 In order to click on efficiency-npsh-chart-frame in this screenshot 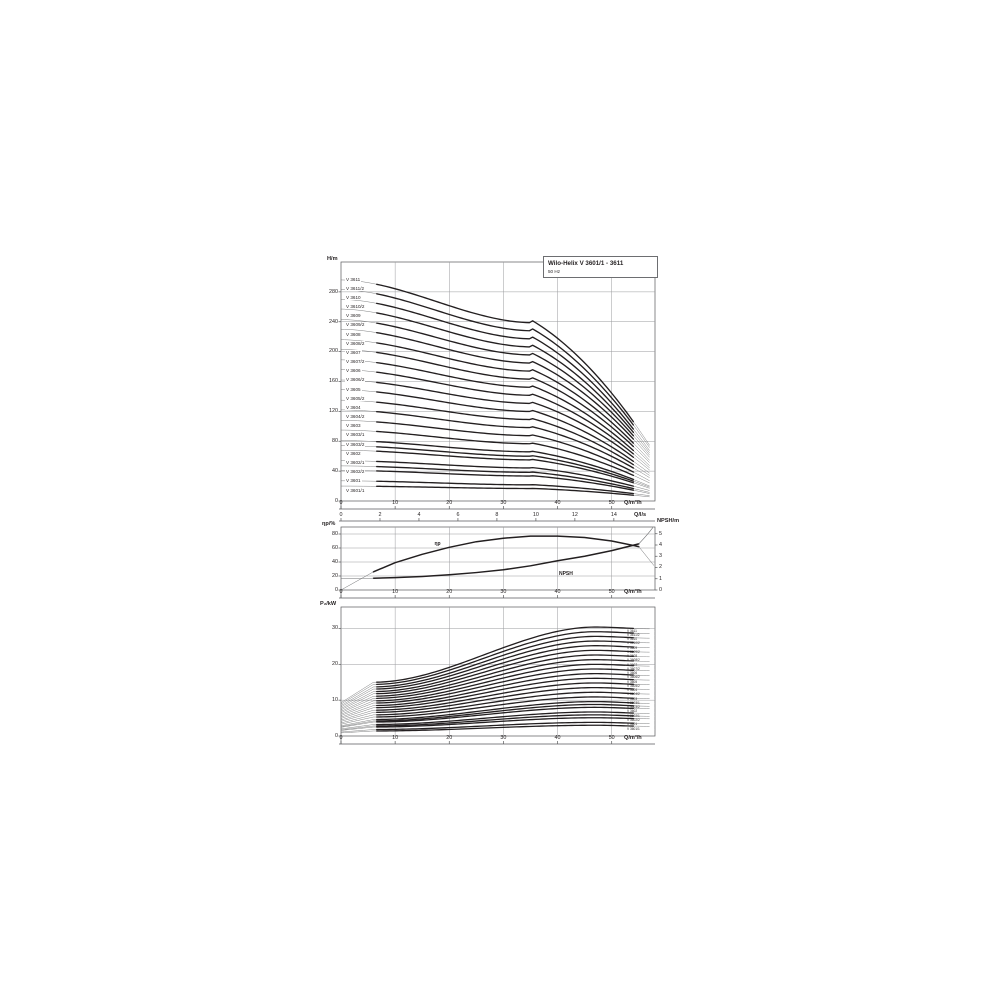, I will do `click(498, 558)`.